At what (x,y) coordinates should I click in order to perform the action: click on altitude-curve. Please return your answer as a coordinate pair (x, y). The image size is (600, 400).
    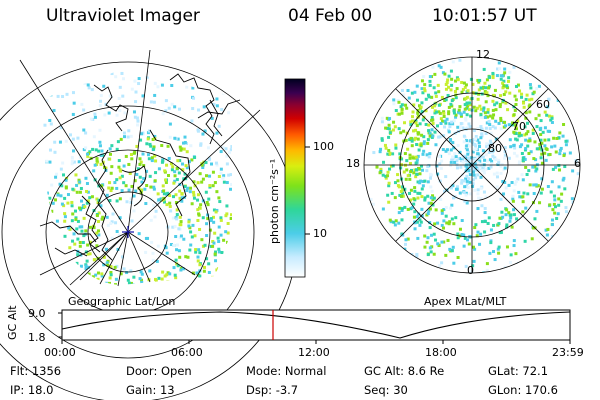
    Looking at the image, I should click on (316, 325).